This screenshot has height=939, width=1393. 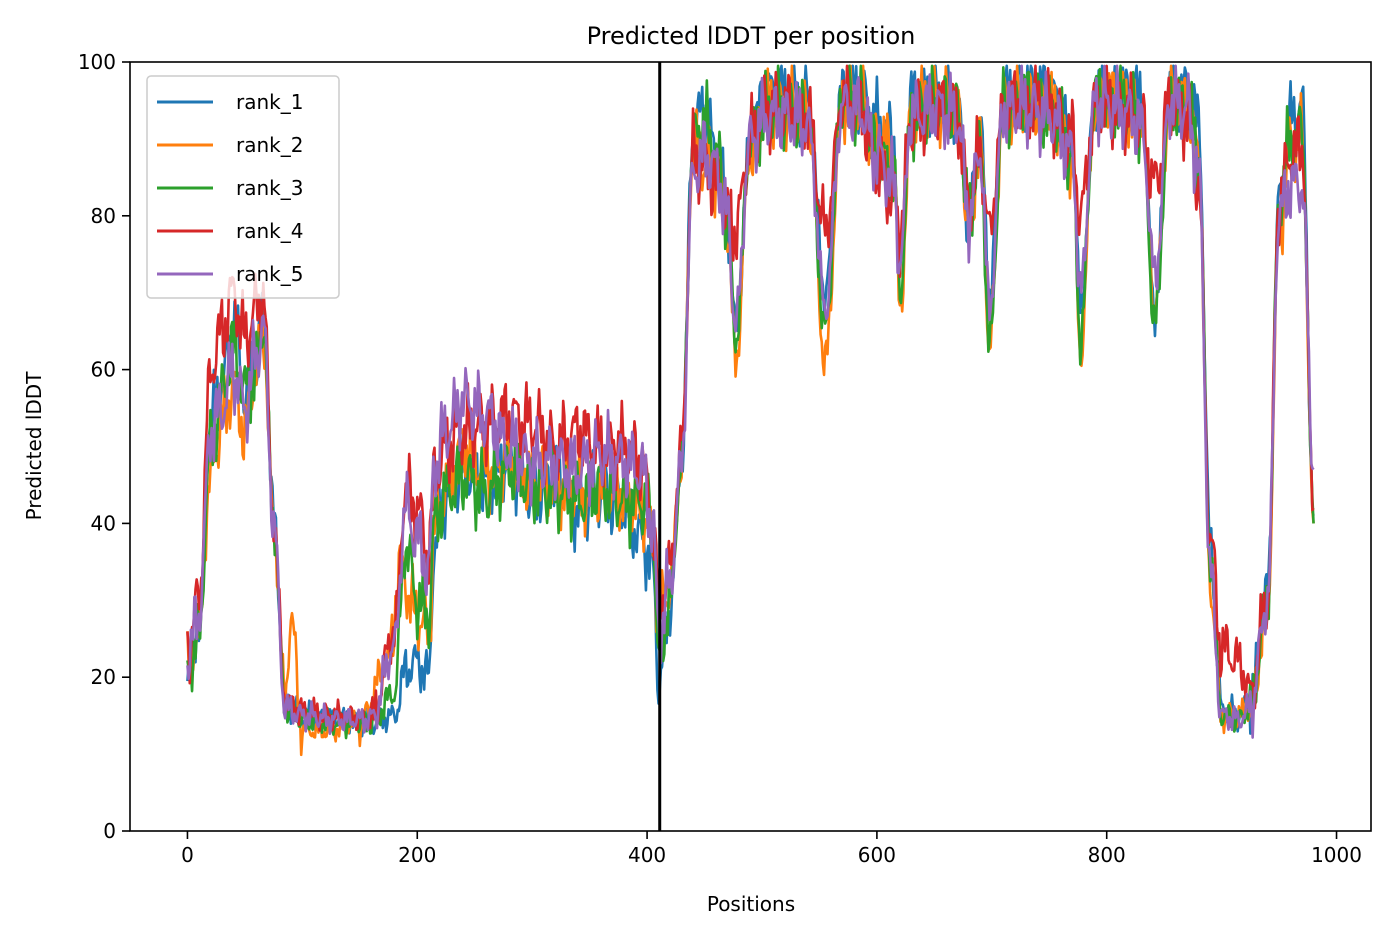 What do you see at coordinates (269, 102) in the screenshot?
I see `legend-label: rank_1` at bounding box center [269, 102].